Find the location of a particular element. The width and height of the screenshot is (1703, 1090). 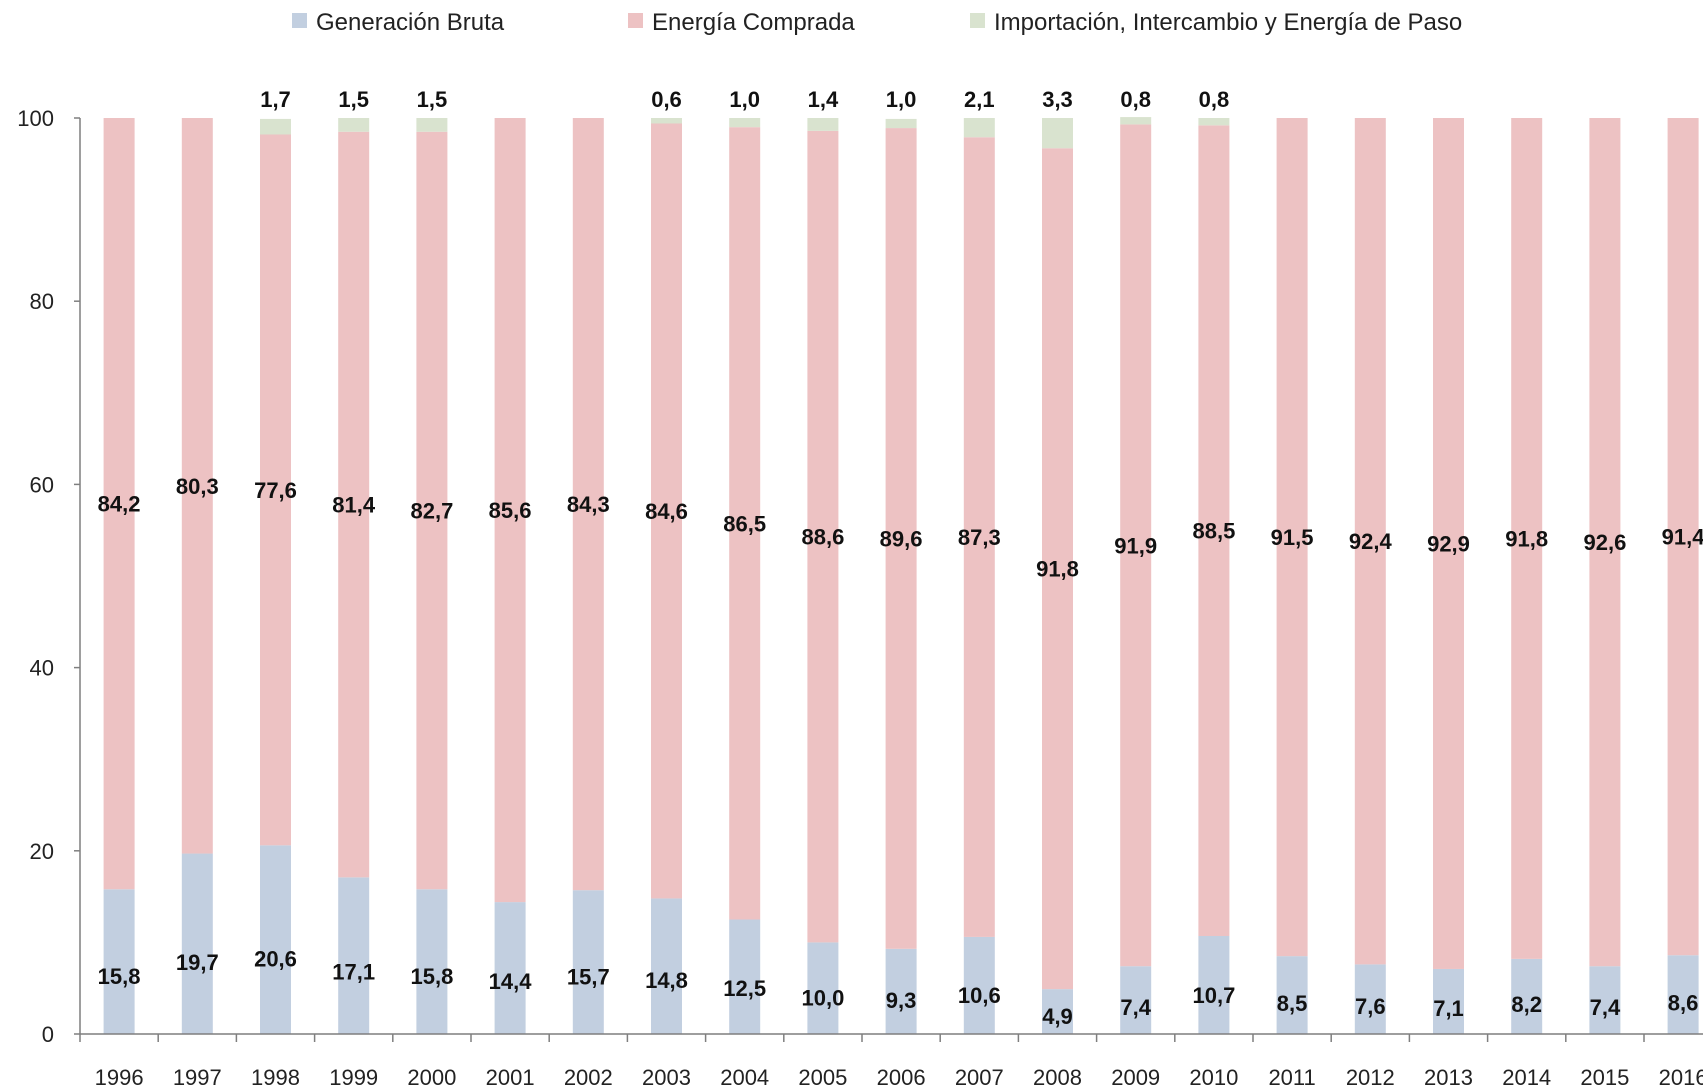

data-label-2-2007: 2,1 is located at coordinates (979, 99).